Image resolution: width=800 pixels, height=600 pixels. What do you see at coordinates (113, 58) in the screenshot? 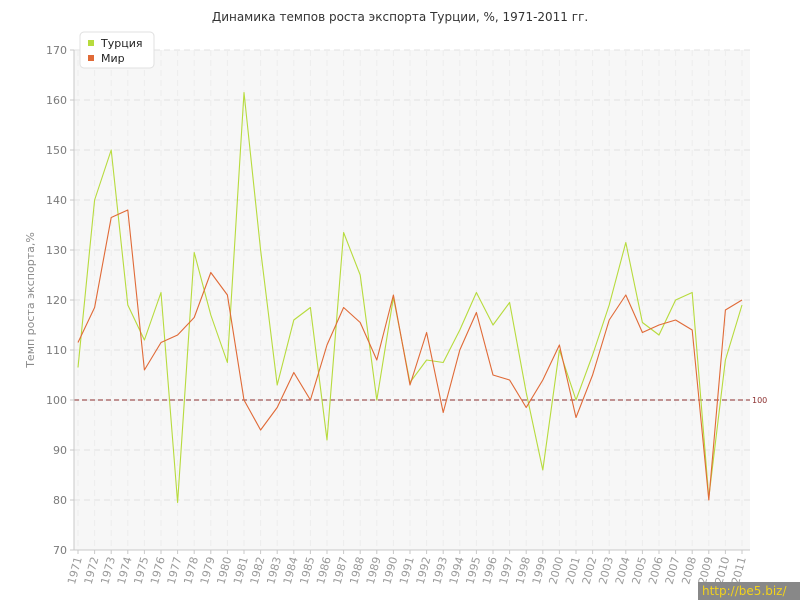
I see `legend-label-world: Мир` at bounding box center [113, 58].